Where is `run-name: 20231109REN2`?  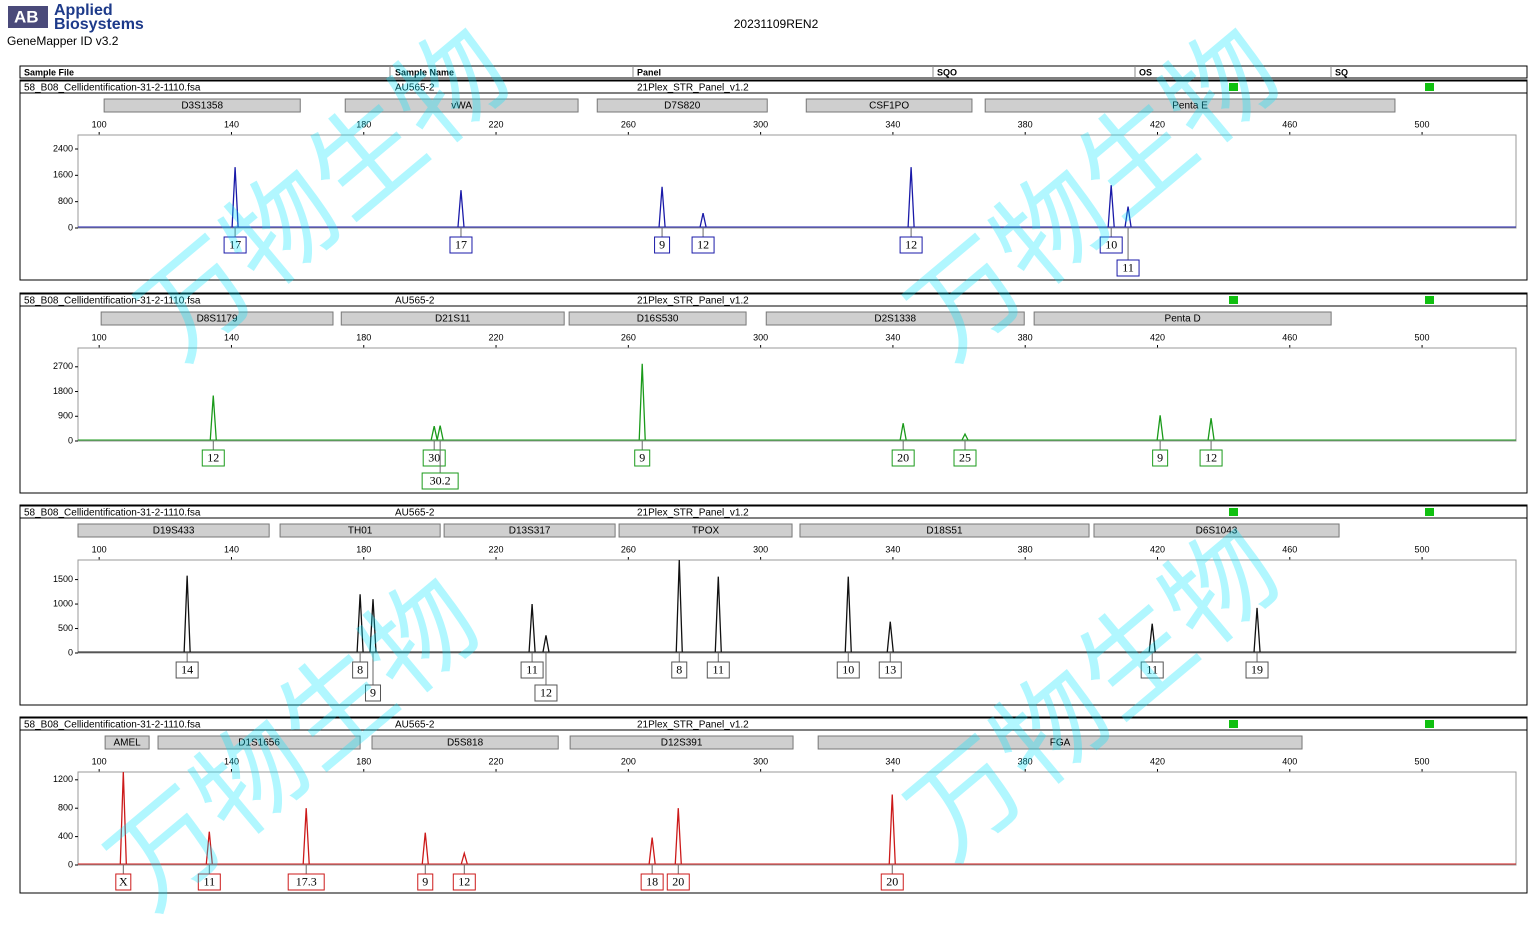
run-name: 20231109REN2 is located at coordinates (776, 24).